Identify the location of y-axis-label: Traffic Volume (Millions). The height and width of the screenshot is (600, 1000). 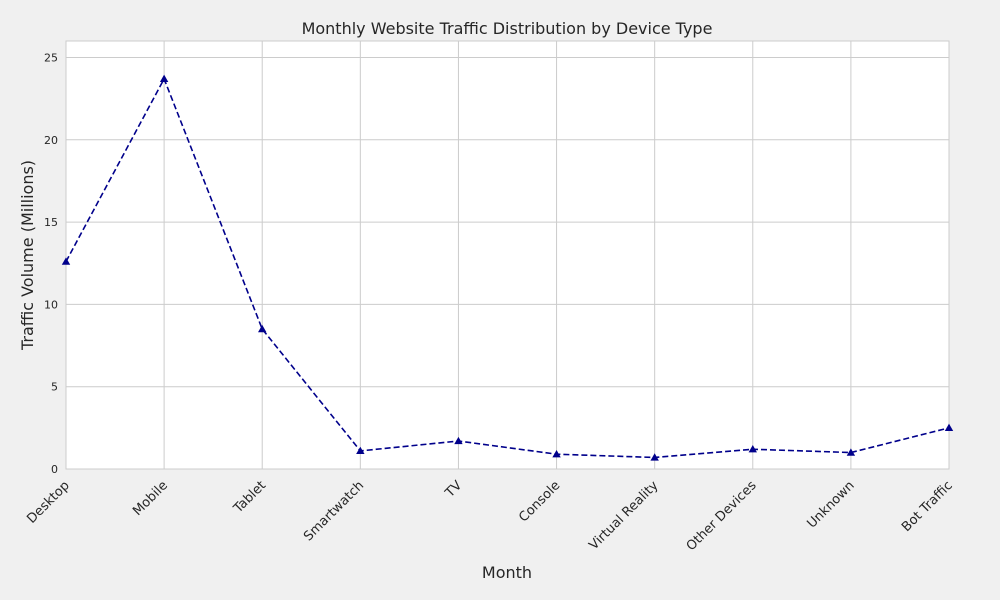
(27, 255).